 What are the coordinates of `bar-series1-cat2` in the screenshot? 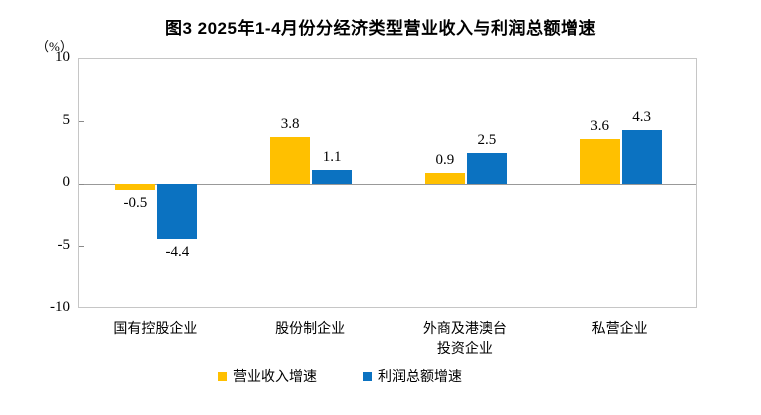 It's located at (290, 160).